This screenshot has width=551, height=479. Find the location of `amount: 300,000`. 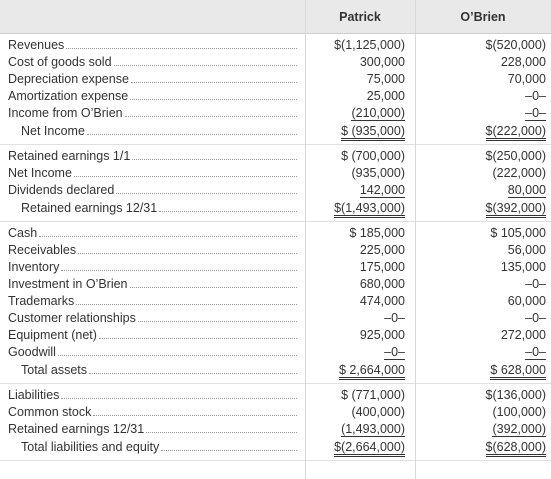

amount: 300,000 is located at coordinates (382, 61).